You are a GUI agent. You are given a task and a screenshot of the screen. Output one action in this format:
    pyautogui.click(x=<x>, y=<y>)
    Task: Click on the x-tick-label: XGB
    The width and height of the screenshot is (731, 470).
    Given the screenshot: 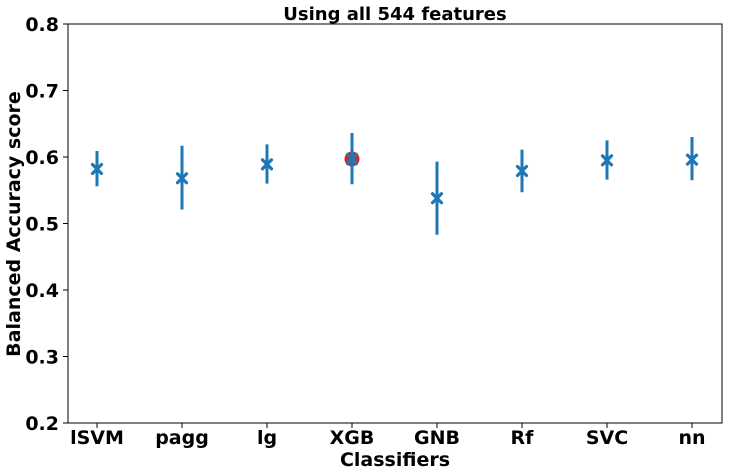 What is the action you would take?
    pyautogui.click(x=352, y=438)
    